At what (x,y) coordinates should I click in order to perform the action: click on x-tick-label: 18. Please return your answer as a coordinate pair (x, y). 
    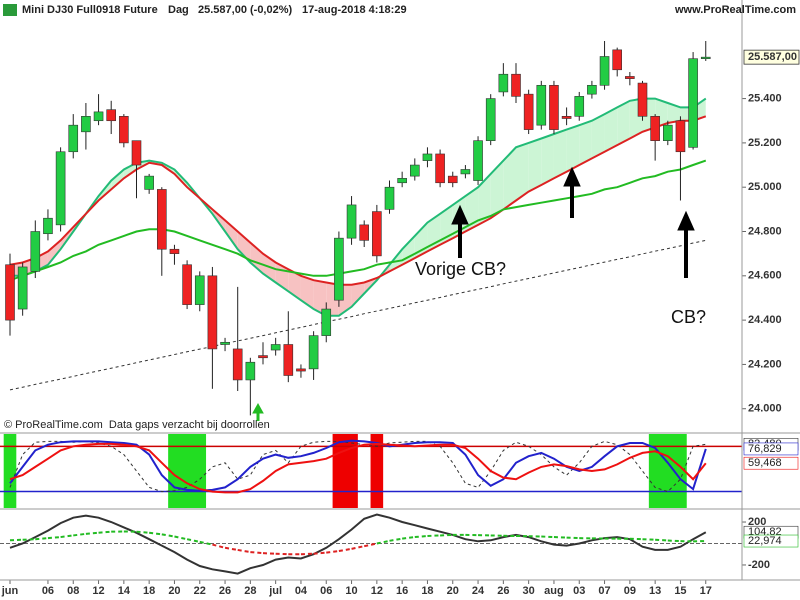
    Looking at the image, I should click on (427, 591).